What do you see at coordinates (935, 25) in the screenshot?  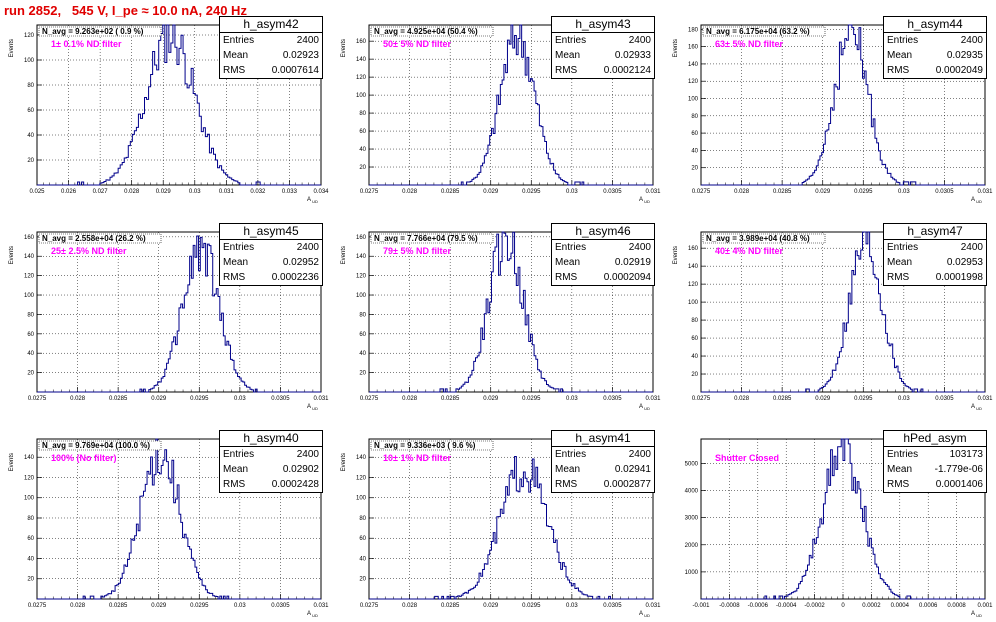 I see `stats-title: h_asym44` at bounding box center [935, 25].